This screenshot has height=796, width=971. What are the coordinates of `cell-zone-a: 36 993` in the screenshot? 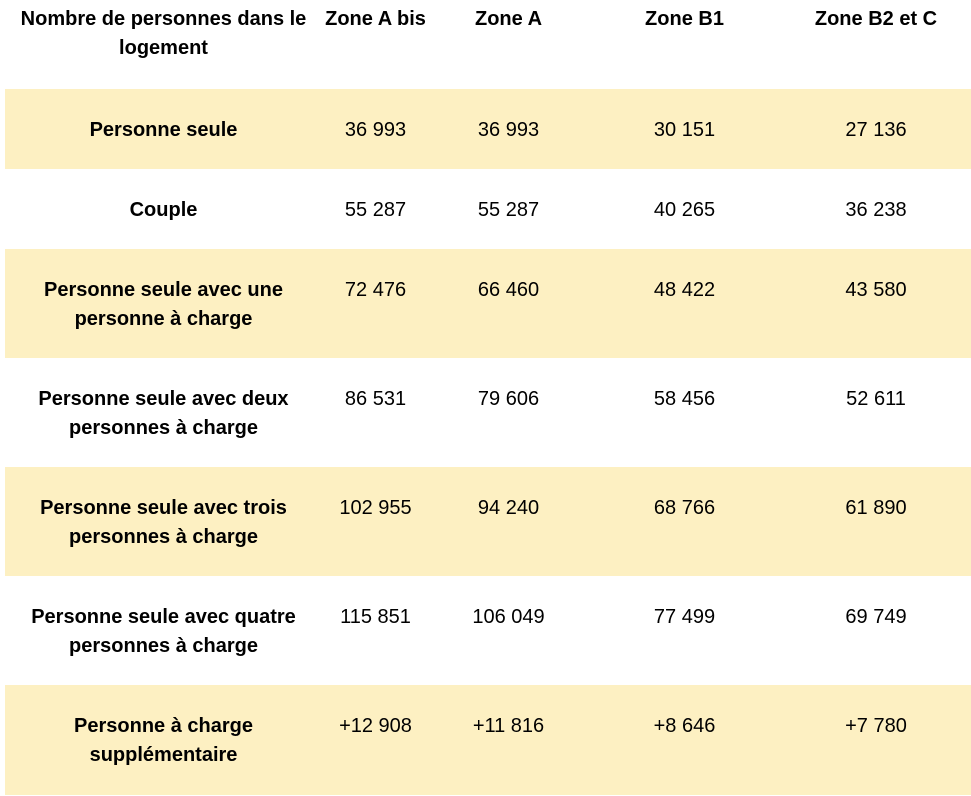 It's located at (508, 129).